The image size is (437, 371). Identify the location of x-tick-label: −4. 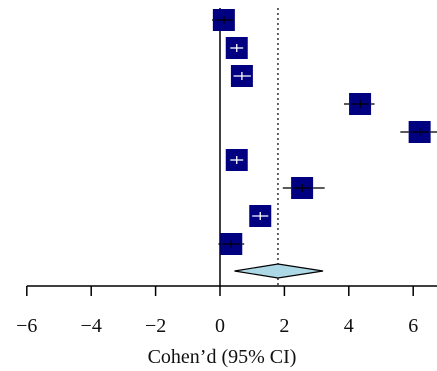
(91, 326).